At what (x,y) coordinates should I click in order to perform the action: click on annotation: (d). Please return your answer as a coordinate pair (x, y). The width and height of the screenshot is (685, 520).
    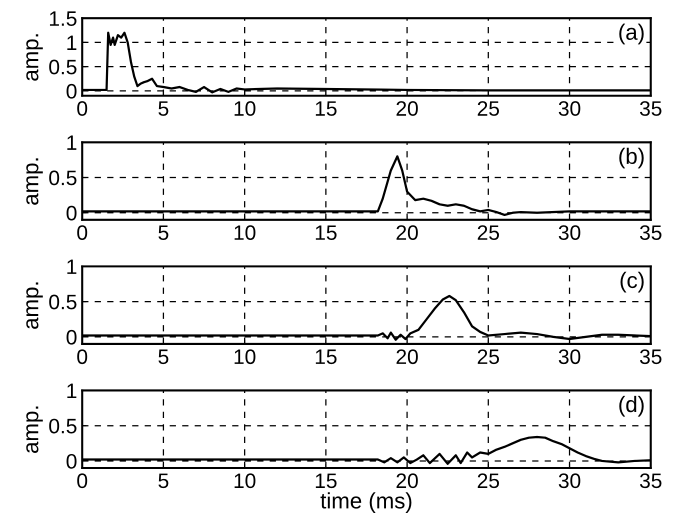
    Looking at the image, I should click on (631, 406).